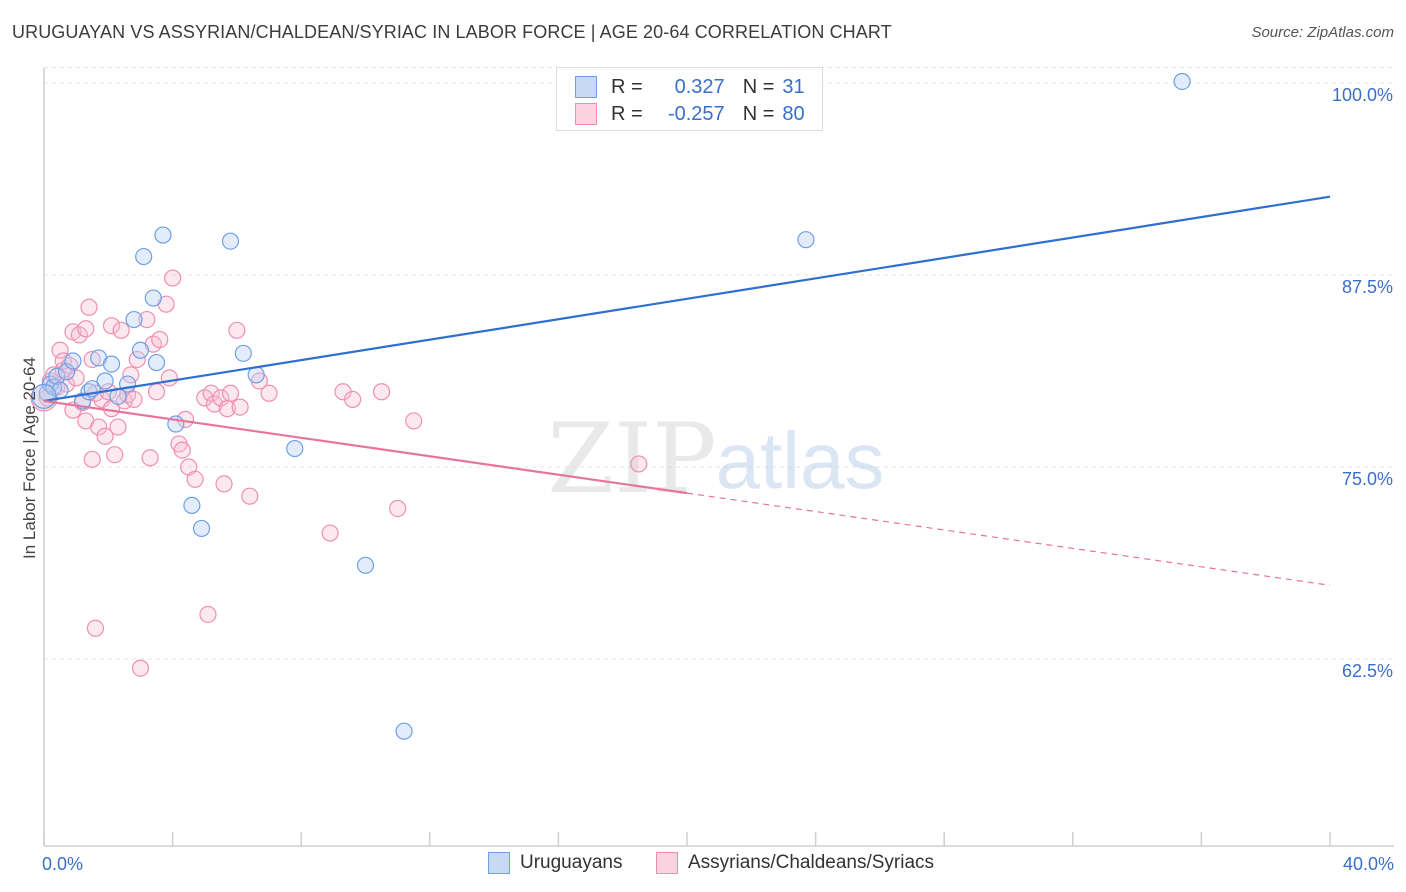 The width and height of the screenshot is (1406, 892). Describe the element at coordinates (1008, 539) in the screenshot. I see `assyrians-trendline-dashed` at that location.